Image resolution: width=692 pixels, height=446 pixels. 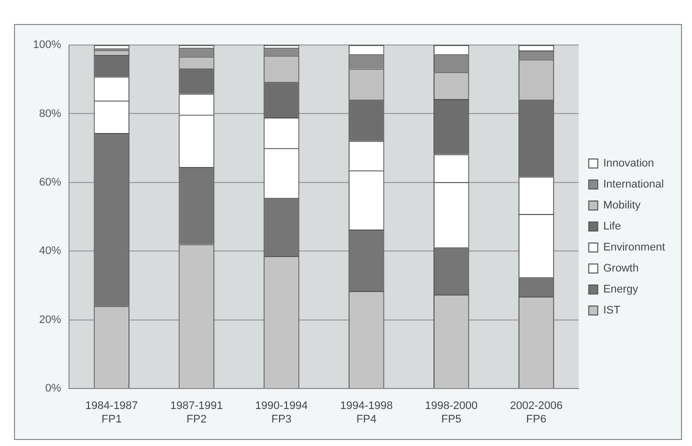 I want to click on x-tick-label: 1994-1998 FP4, so click(x=366, y=413).